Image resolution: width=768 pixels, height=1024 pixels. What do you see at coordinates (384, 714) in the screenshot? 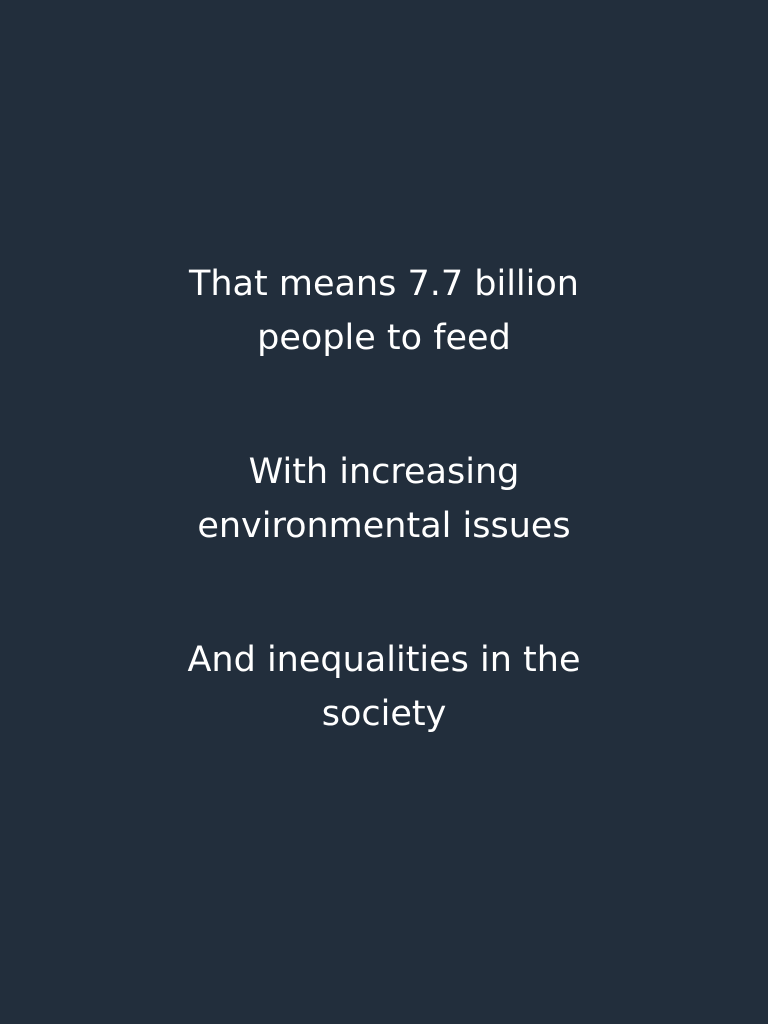
I see `statement-3-line-2: society` at bounding box center [384, 714].